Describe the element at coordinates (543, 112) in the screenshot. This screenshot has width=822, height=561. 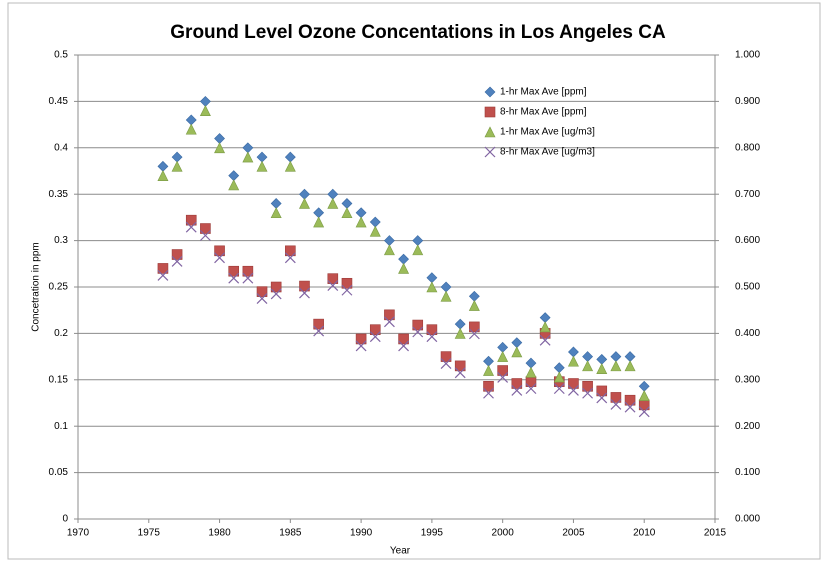
I see `legend-label: 8-hr Max Ave [ppm]` at that location.